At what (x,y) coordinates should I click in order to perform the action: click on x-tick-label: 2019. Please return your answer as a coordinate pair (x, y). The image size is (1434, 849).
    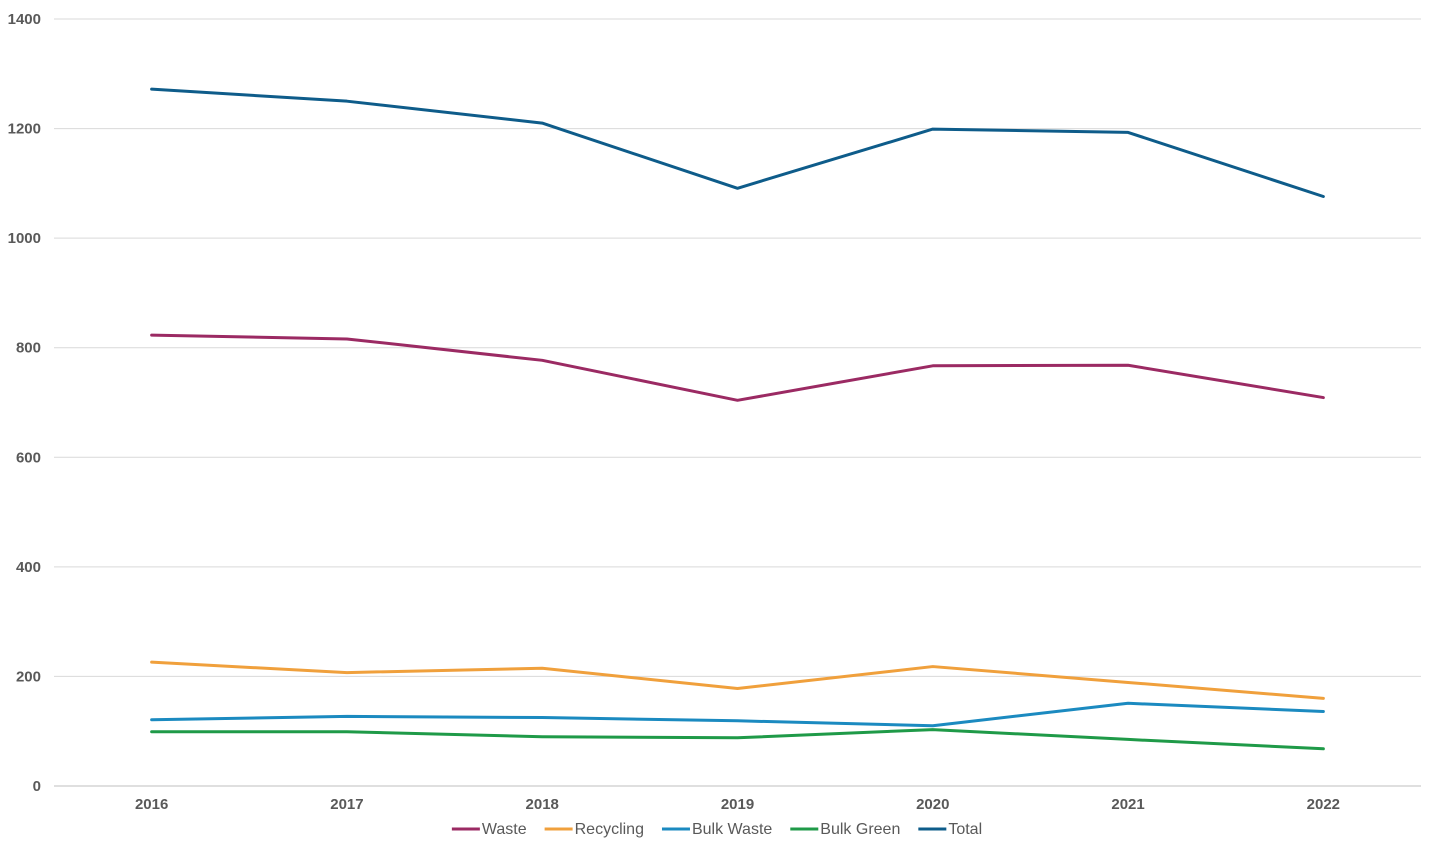
    Looking at the image, I should click on (737, 804).